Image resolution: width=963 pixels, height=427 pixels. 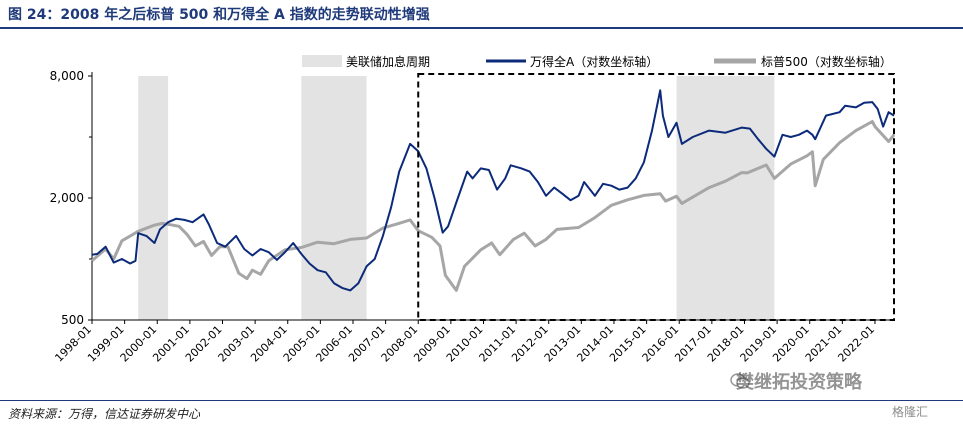 I want to click on figure-title: 图 24：2008 年之后标普 500 和万得全 A 指数的走势联动性增强, so click(x=219, y=14).